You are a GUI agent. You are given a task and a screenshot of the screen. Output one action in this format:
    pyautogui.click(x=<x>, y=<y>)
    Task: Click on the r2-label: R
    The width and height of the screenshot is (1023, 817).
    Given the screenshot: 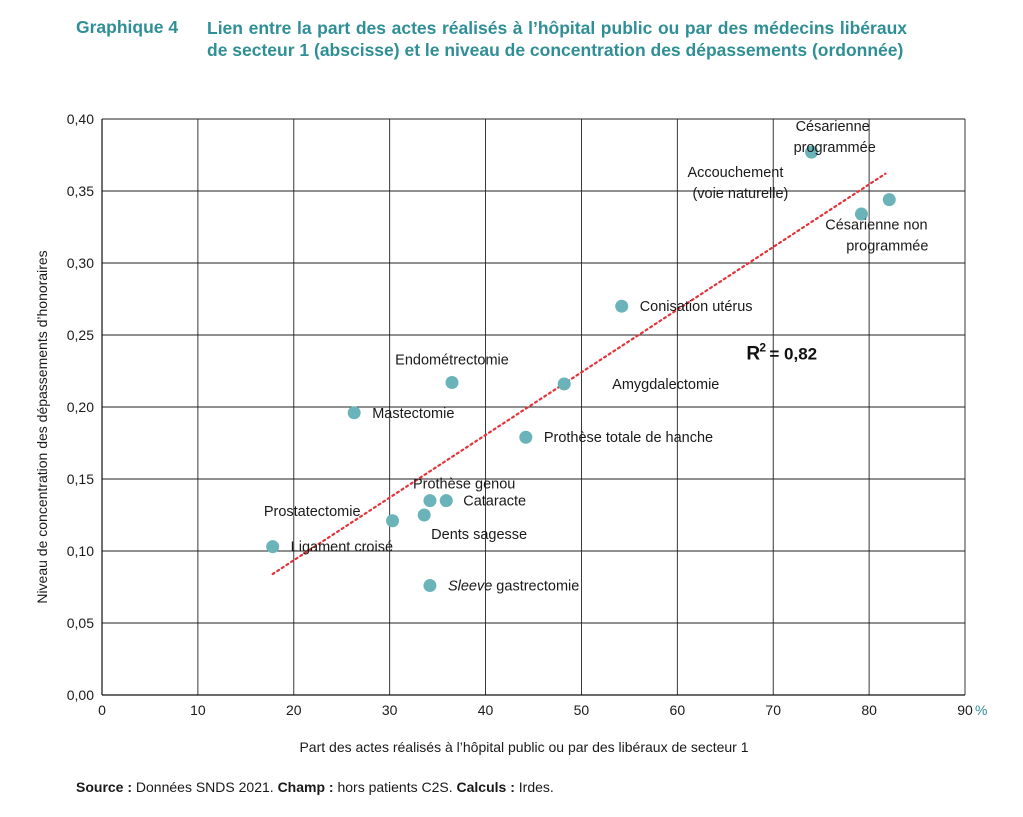 What is the action you would take?
    pyautogui.click(x=753, y=353)
    